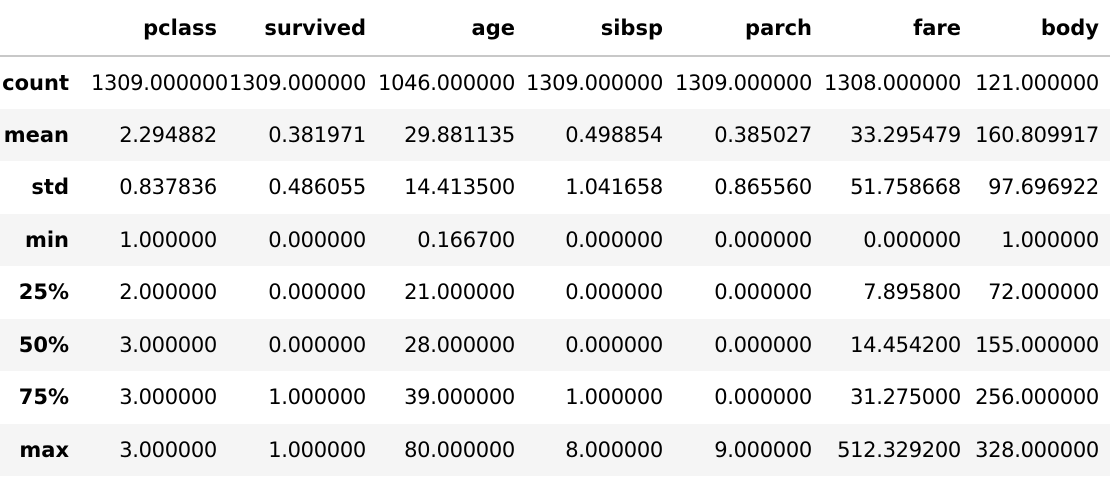 Image resolution: width=1117 pixels, height=489 pixels. Describe the element at coordinates (168, 187) in the screenshot. I see `table-cell: 0.837836` at that location.